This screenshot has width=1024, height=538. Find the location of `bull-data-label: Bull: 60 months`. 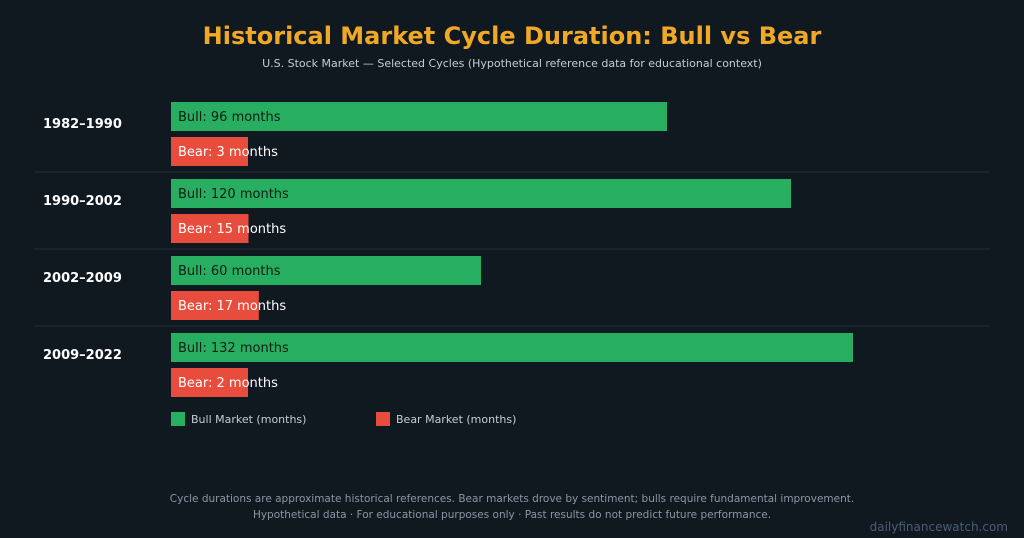

bull-data-label: Bull: 60 months is located at coordinates (229, 271).